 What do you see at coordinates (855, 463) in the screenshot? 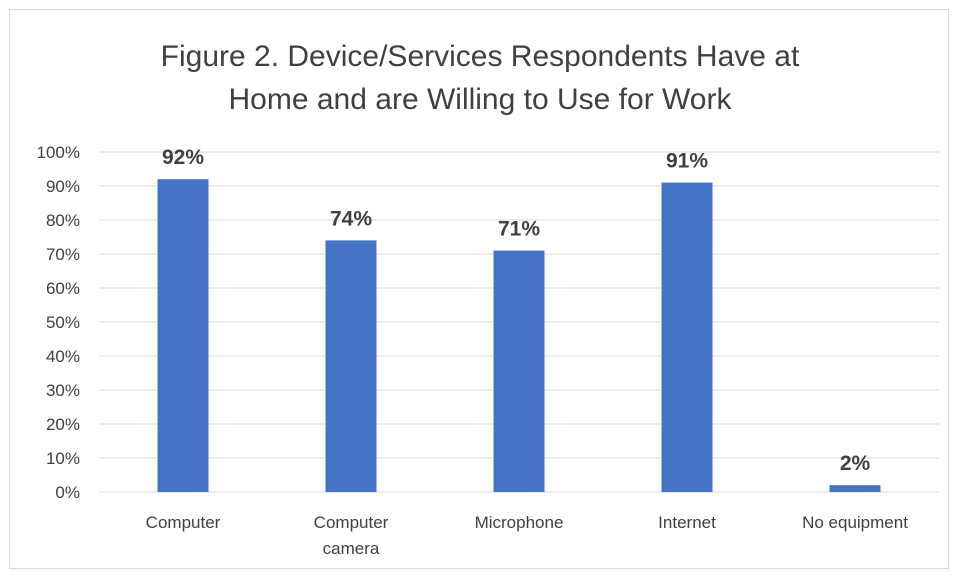
I see `data-label: 2%` at bounding box center [855, 463].